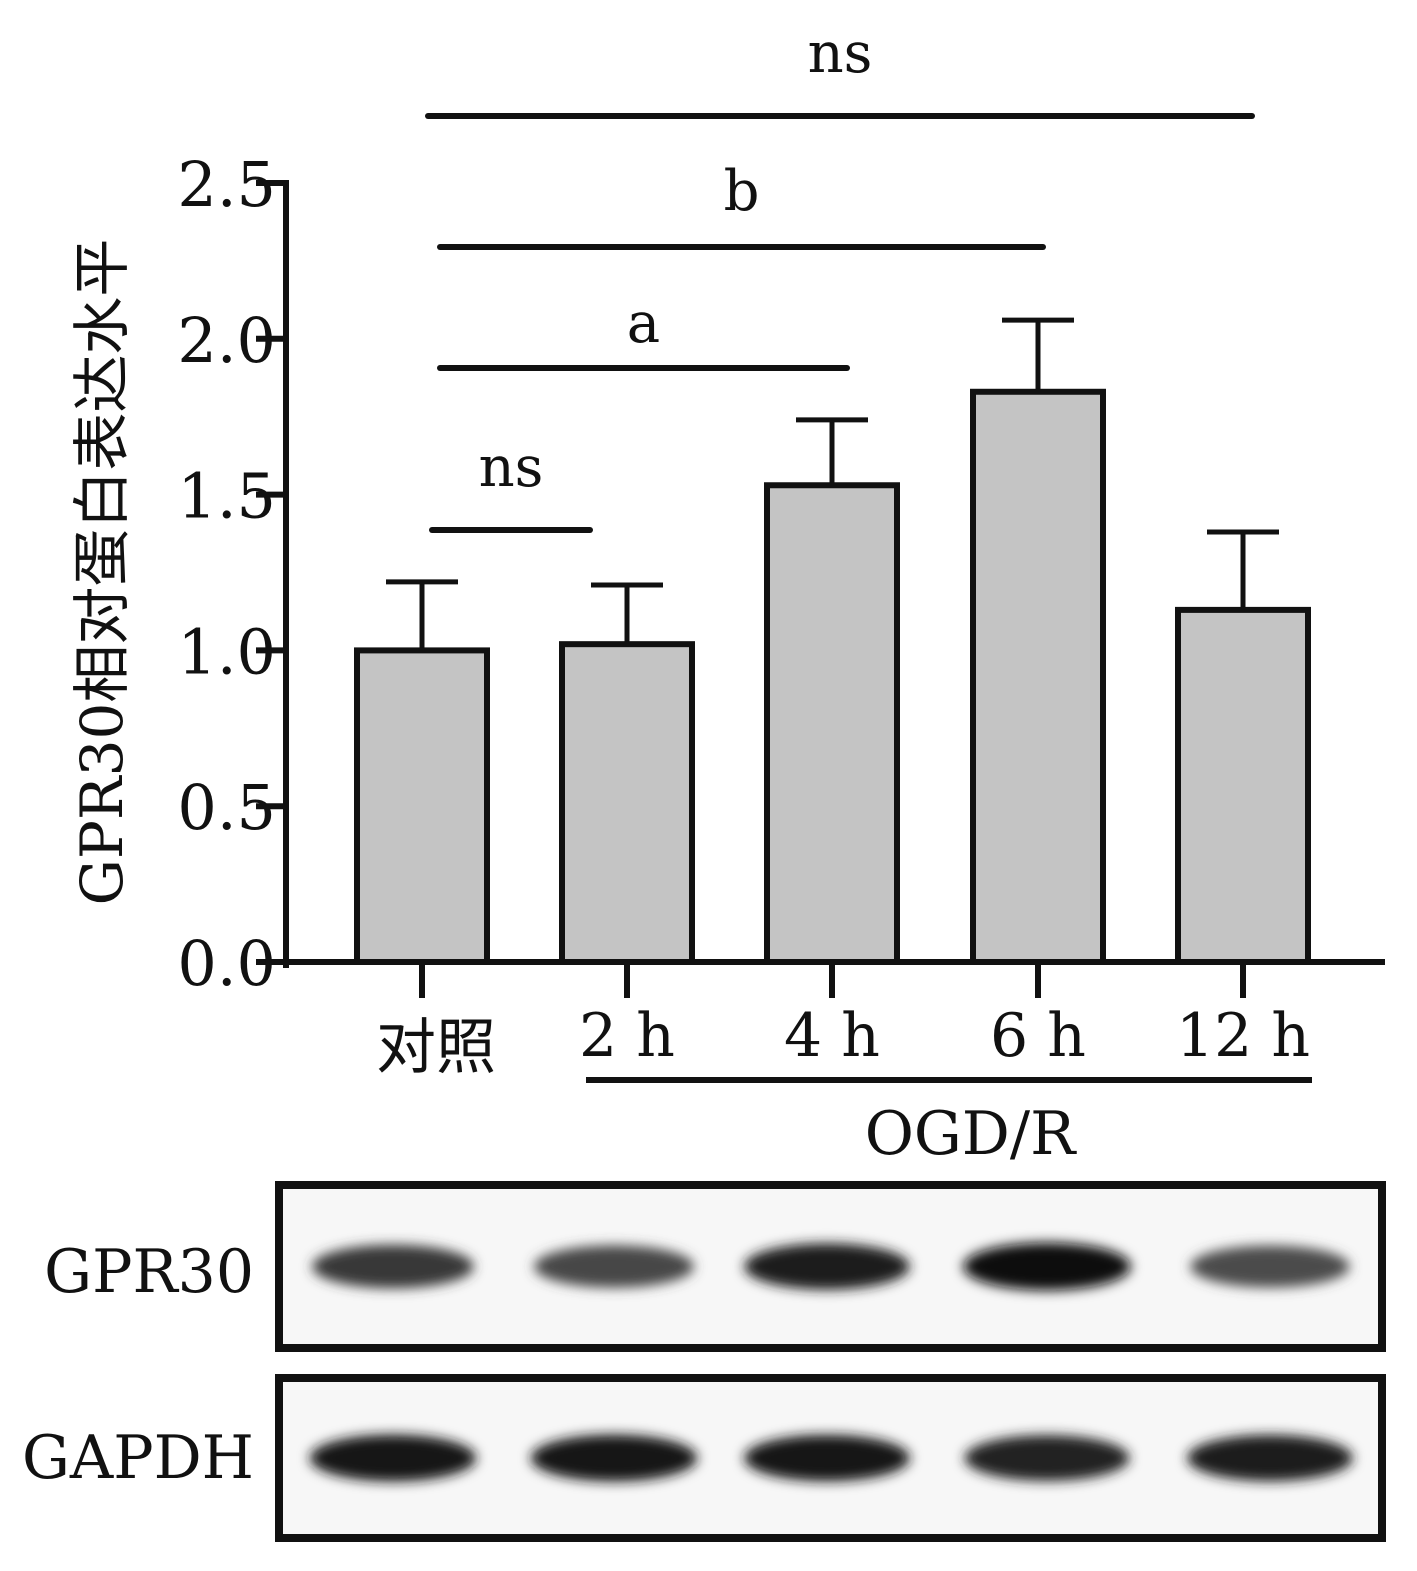  What do you see at coordinates (643, 323) in the screenshot?
I see `significance-label: a` at bounding box center [643, 323].